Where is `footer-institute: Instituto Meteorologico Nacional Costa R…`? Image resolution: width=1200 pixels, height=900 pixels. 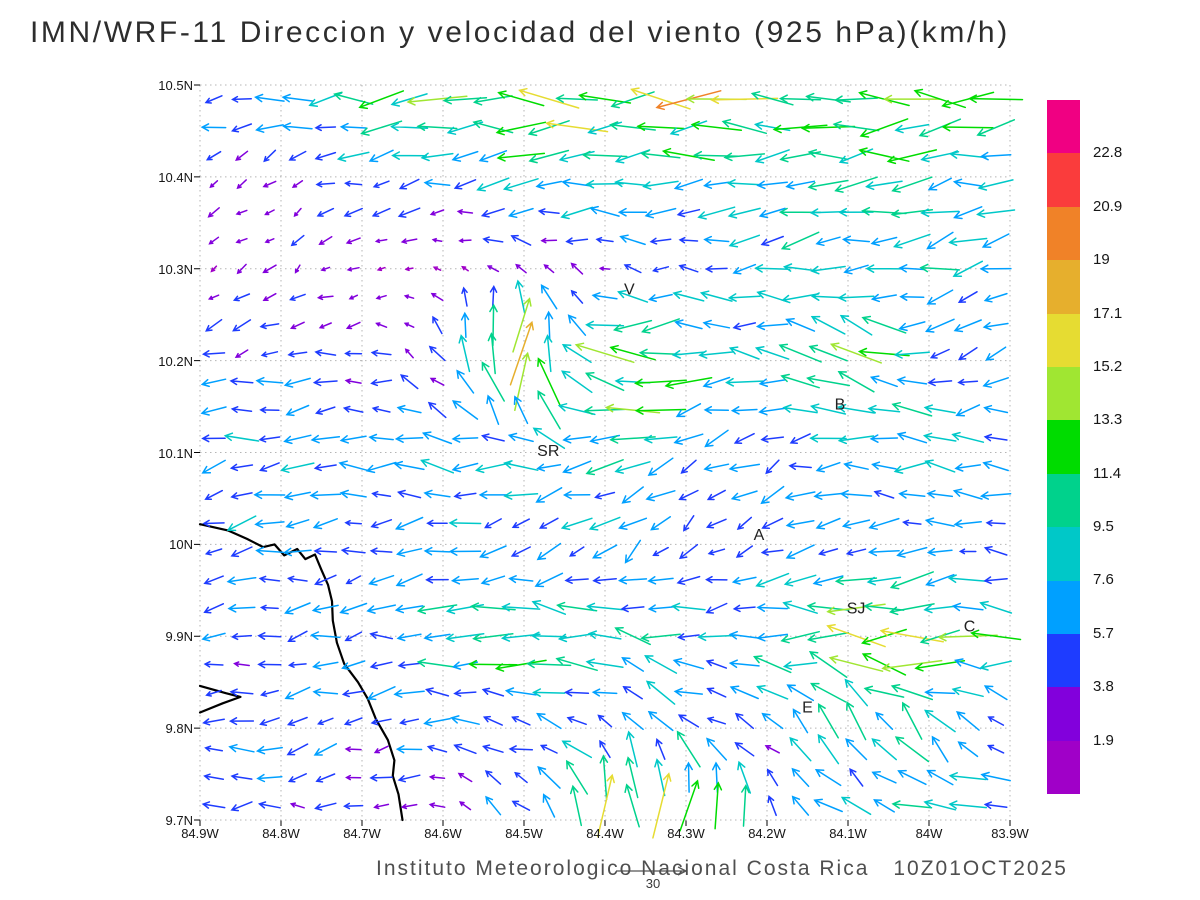 footer-institute: Instituto Meteorologico Nacional Costa R… is located at coordinates (623, 868).